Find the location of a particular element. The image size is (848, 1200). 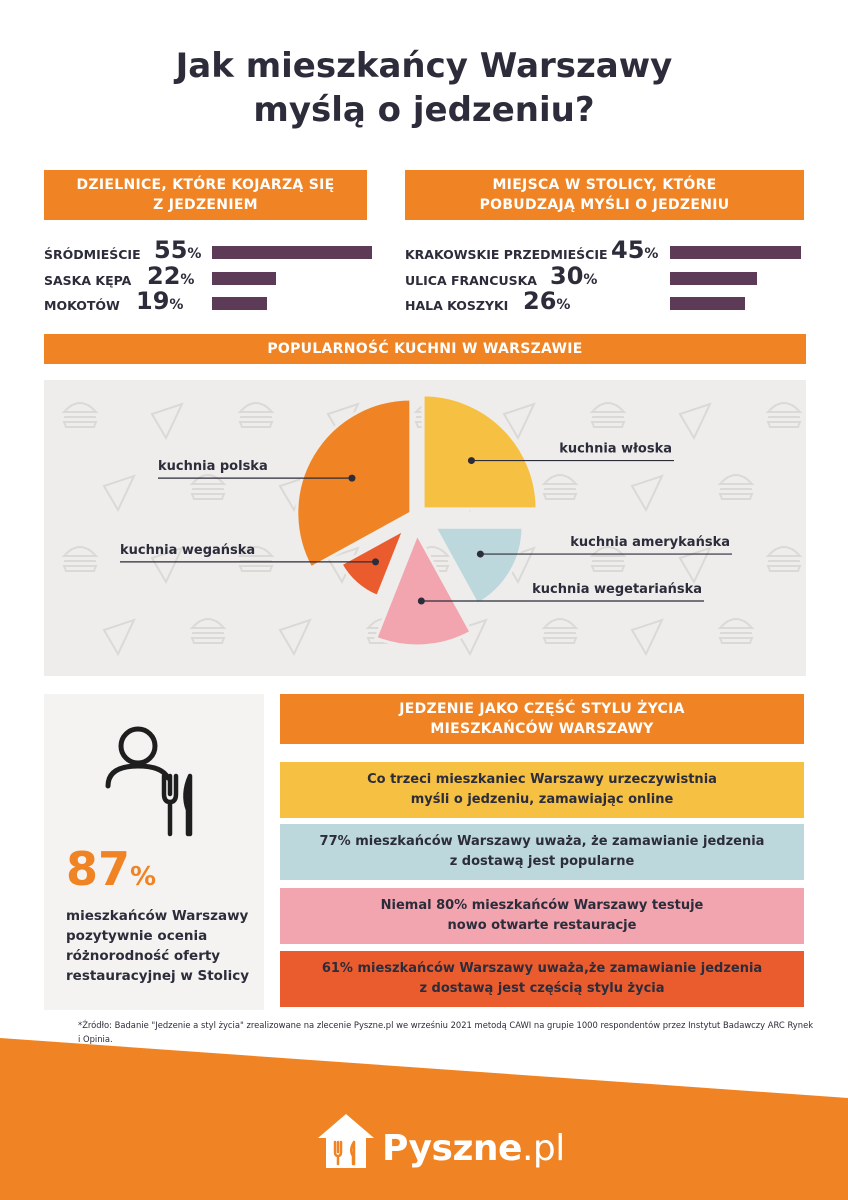

district-label: SASKA KĘPA is located at coordinates (88, 280).